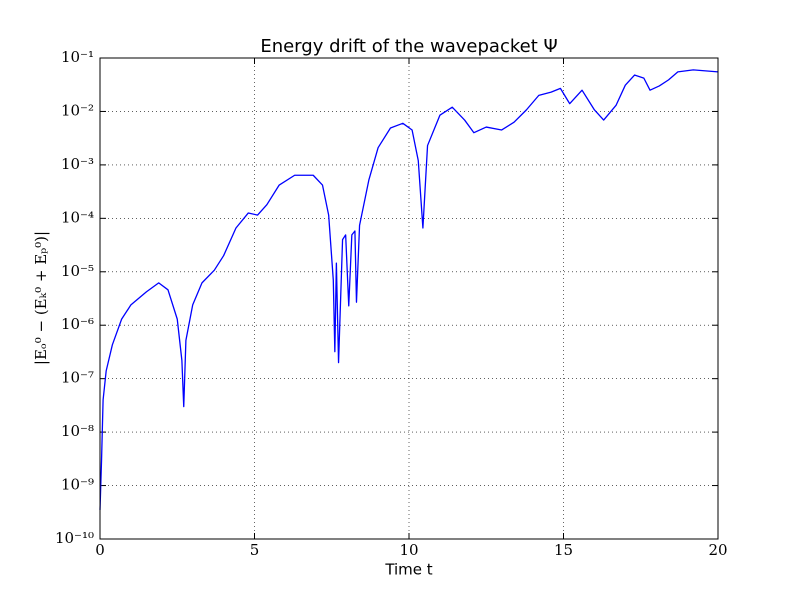 The height and width of the screenshot is (600, 800). What do you see at coordinates (408, 570) in the screenshot?
I see `x-axis-label: Time t` at bounding box center [408, 570].